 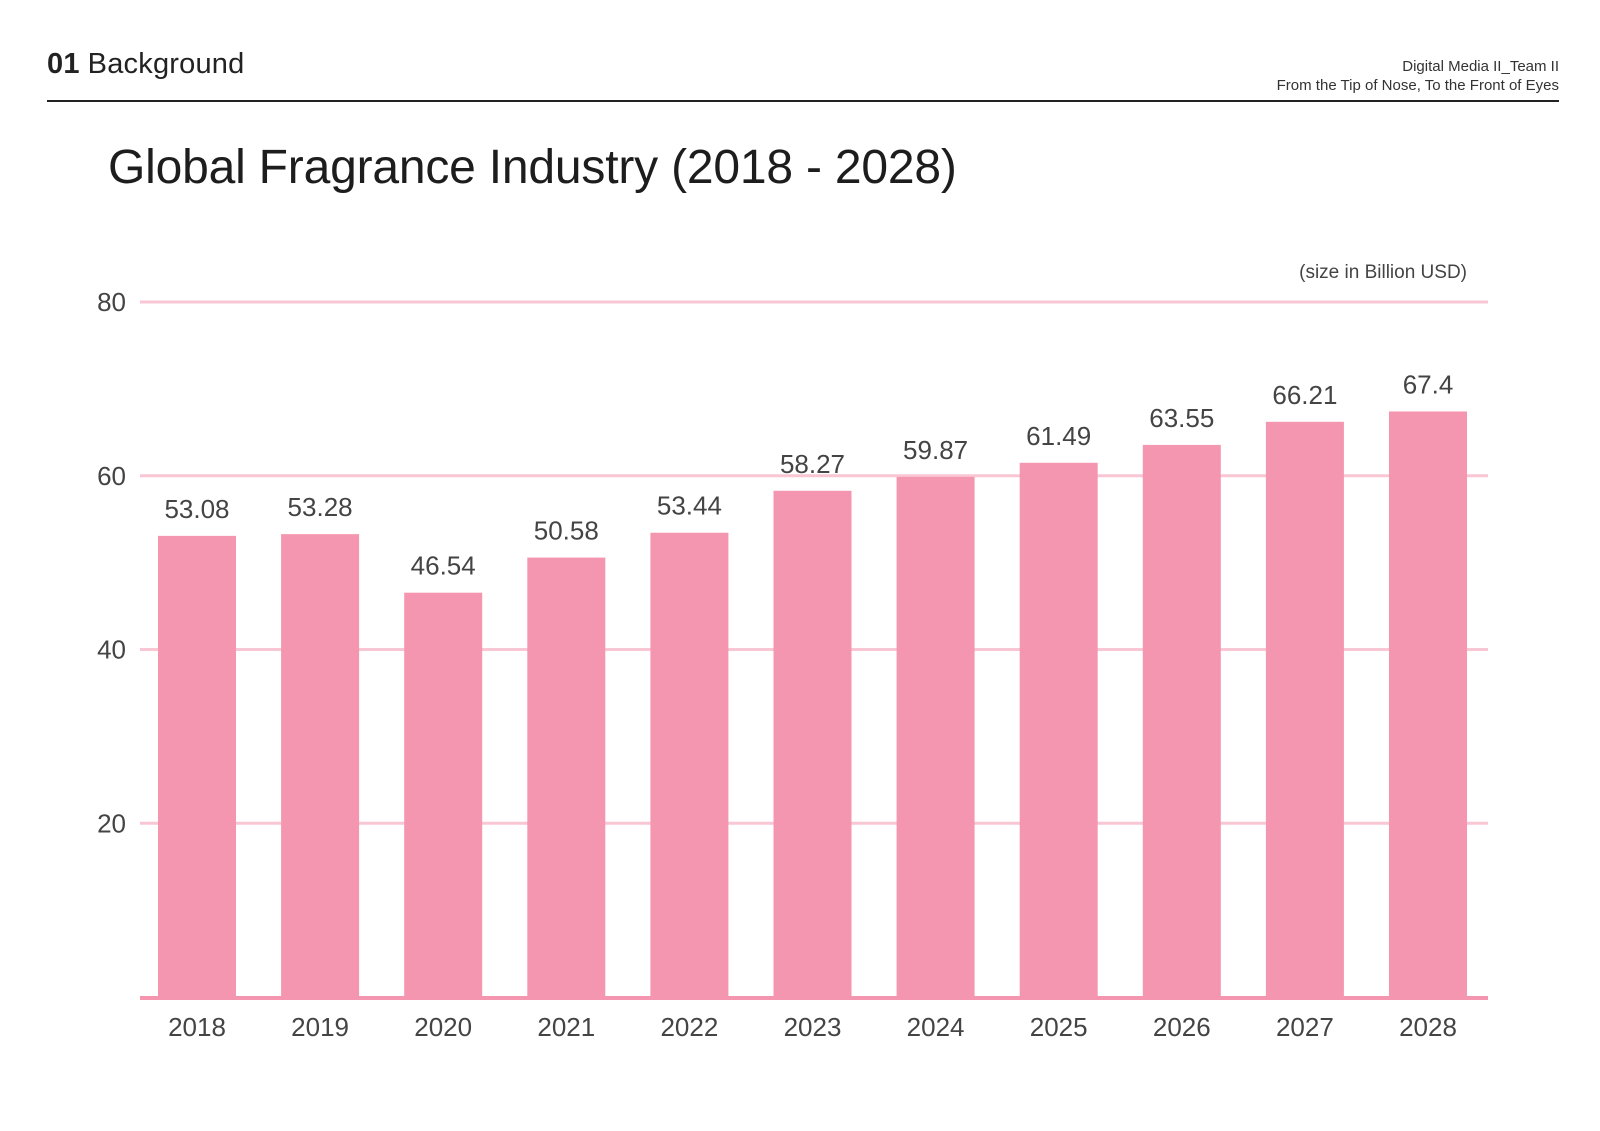 I want to click on bar-2023, so click(x=812, y=743).